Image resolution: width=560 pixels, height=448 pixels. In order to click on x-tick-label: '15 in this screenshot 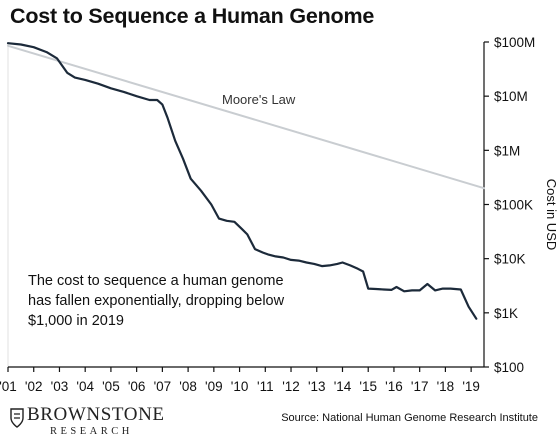, I will do `click(368, 386)`.